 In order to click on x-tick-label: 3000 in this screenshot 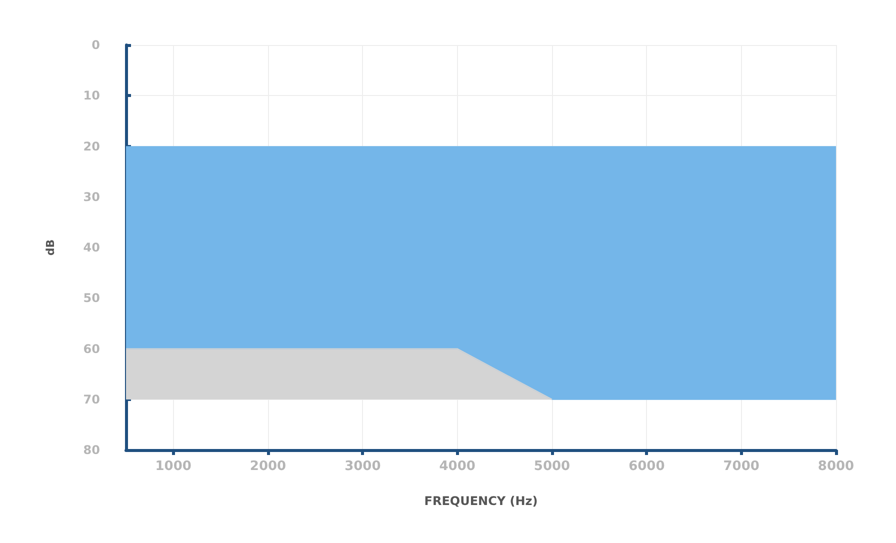, I will do `click(362, 466)`.